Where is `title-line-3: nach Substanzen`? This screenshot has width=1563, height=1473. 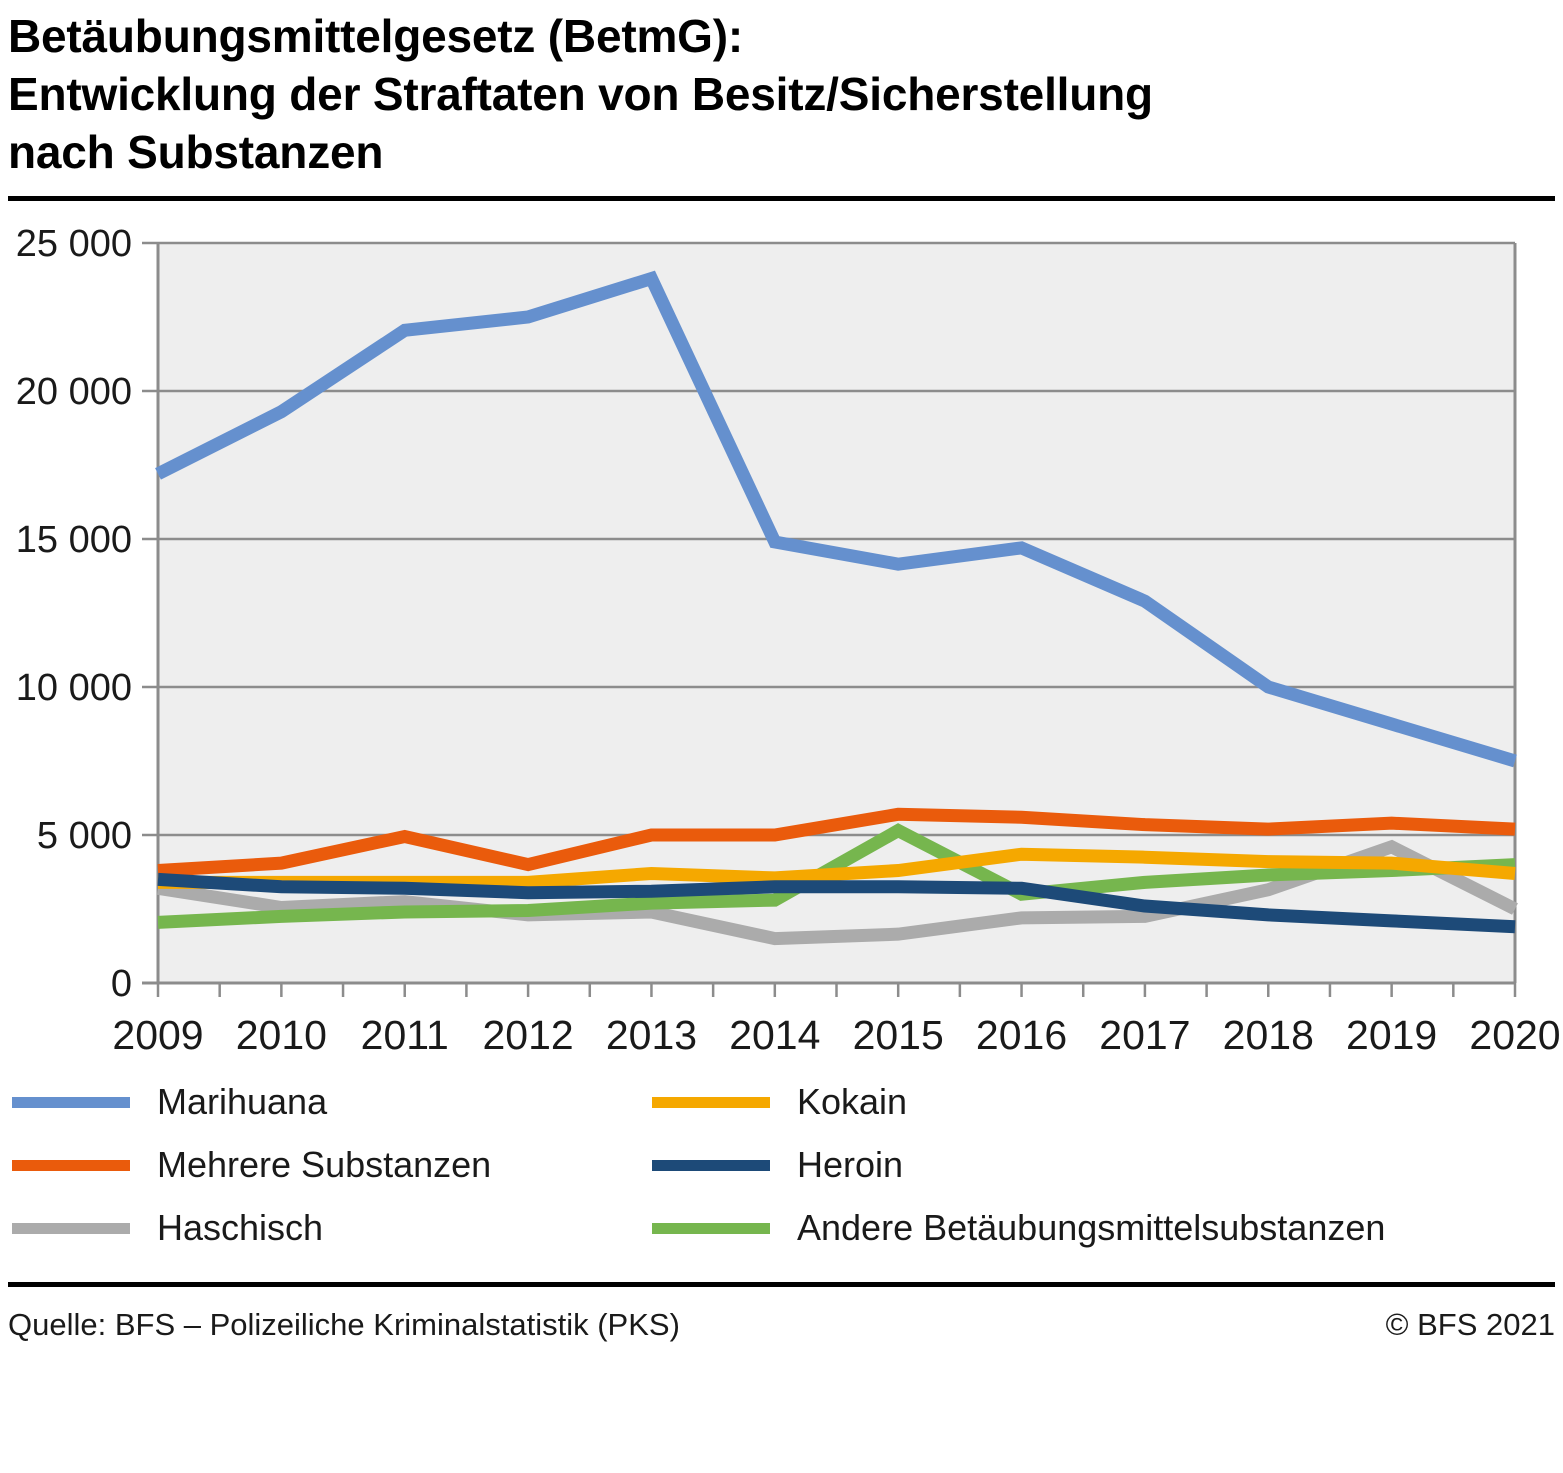
title-line-3: nach Substanzen is located at coordinates (196, 151).